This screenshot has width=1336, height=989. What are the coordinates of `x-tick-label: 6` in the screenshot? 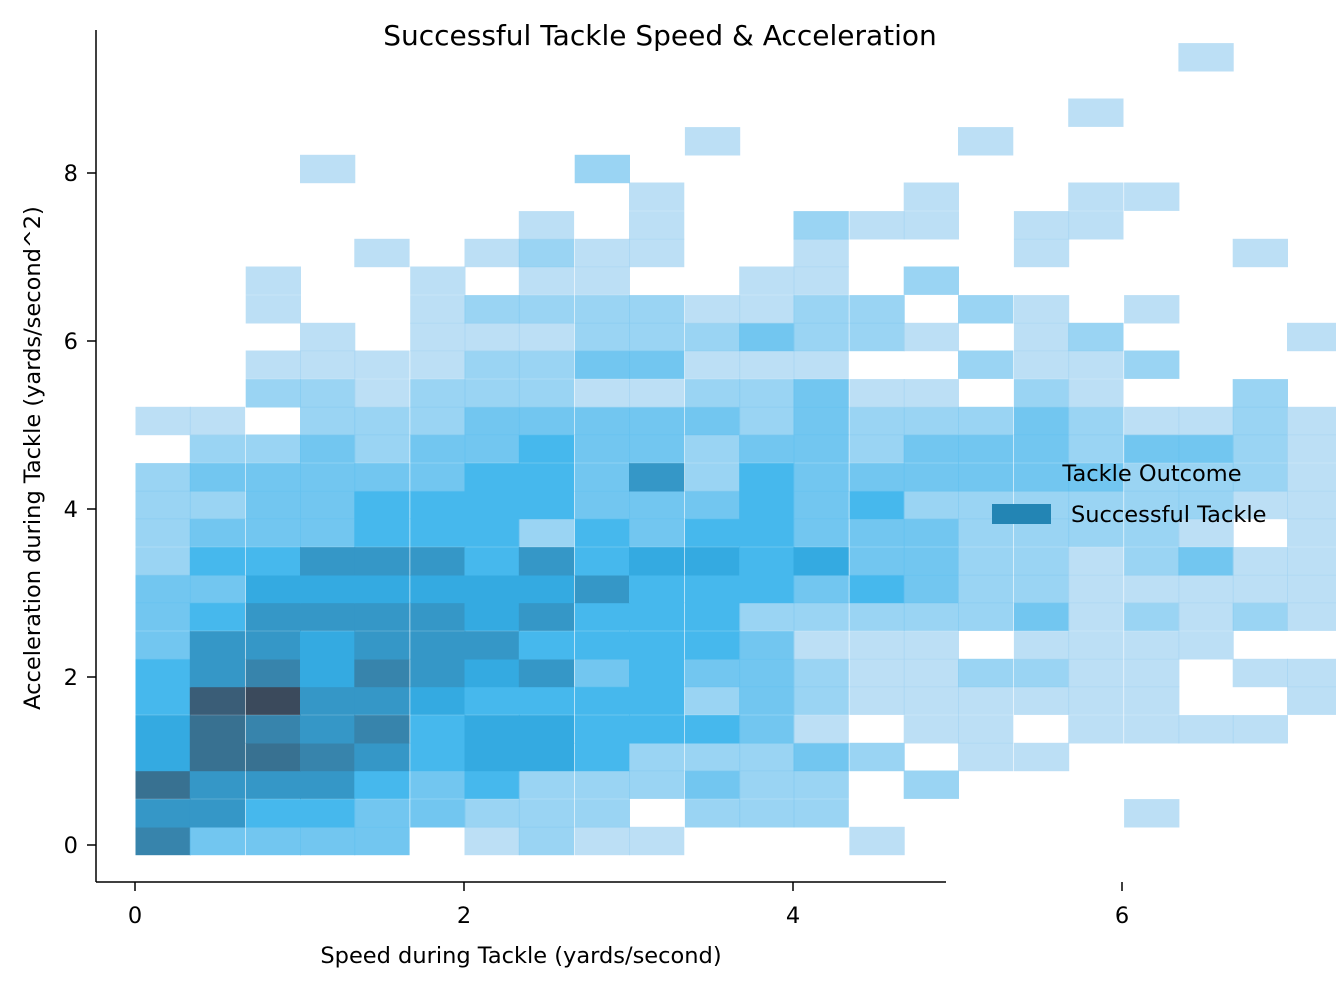 It's located at (1122, 916).